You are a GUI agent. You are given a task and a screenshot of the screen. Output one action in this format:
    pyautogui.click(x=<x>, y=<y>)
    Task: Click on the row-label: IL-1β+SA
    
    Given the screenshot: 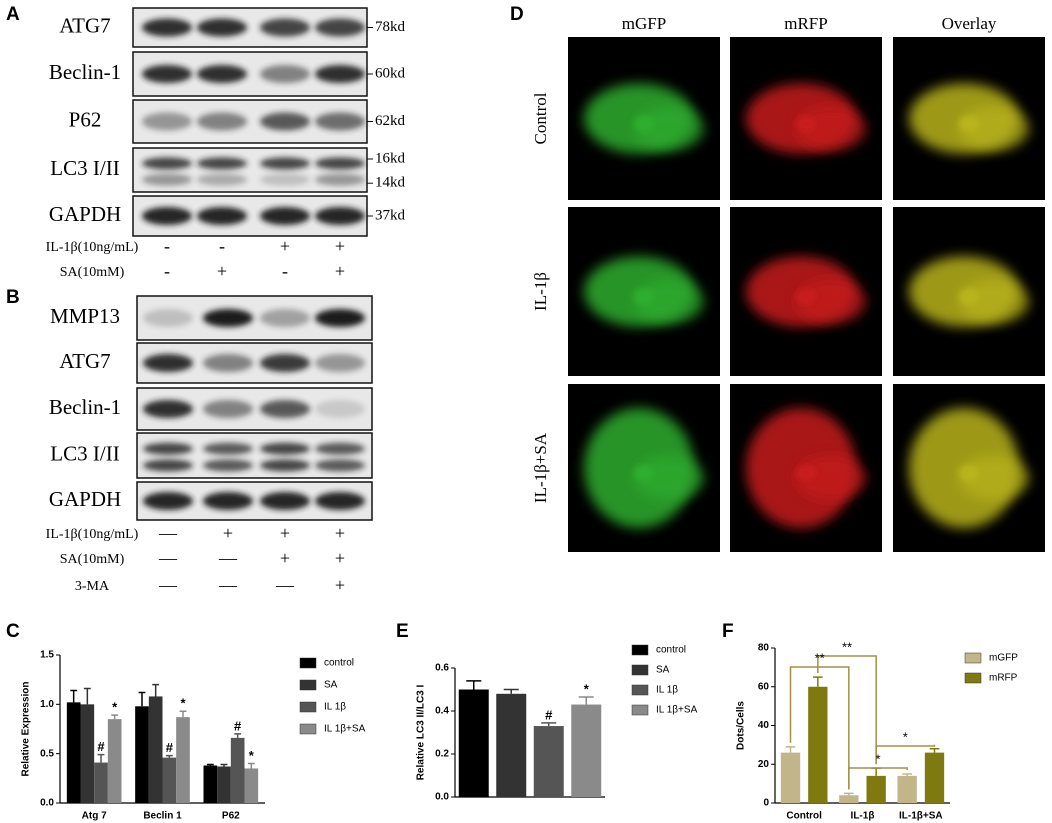 What is the action you would take?
    pyautogui.click(x=540, y=467)
    